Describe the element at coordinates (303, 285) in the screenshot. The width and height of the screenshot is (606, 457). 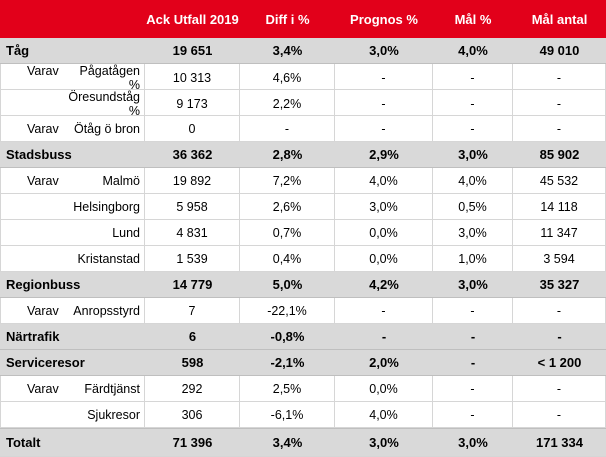
I see `group-row: Regionbuss 14 779 5,0% 4,2% 3,0% 35 327` at that location.